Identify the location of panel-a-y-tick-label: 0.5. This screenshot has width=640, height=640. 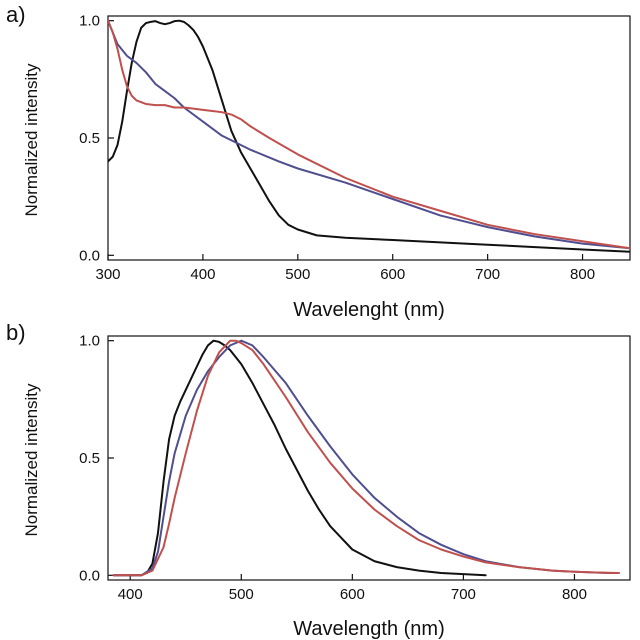
(89, 138).